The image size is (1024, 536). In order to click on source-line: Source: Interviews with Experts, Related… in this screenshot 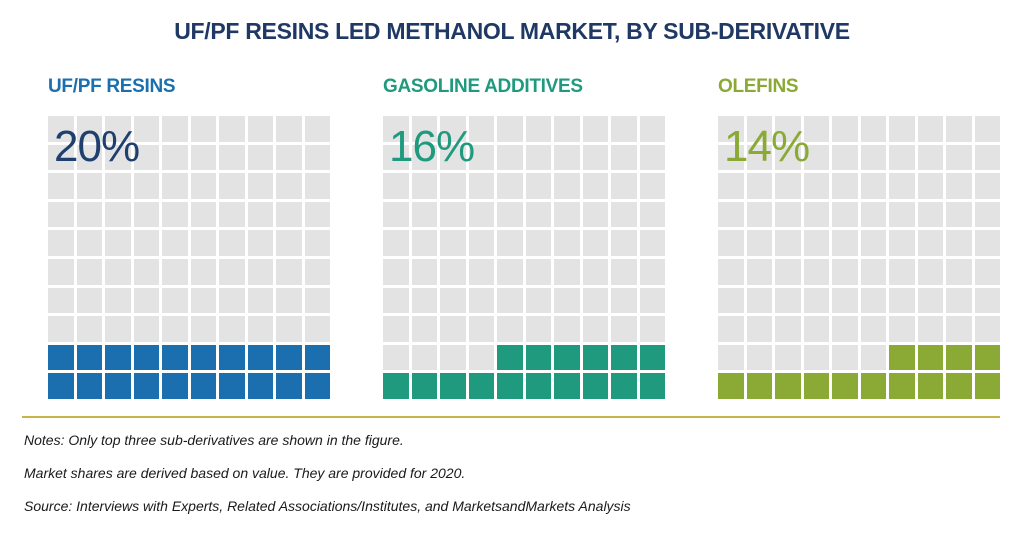, I will do `click(327, 506)`.